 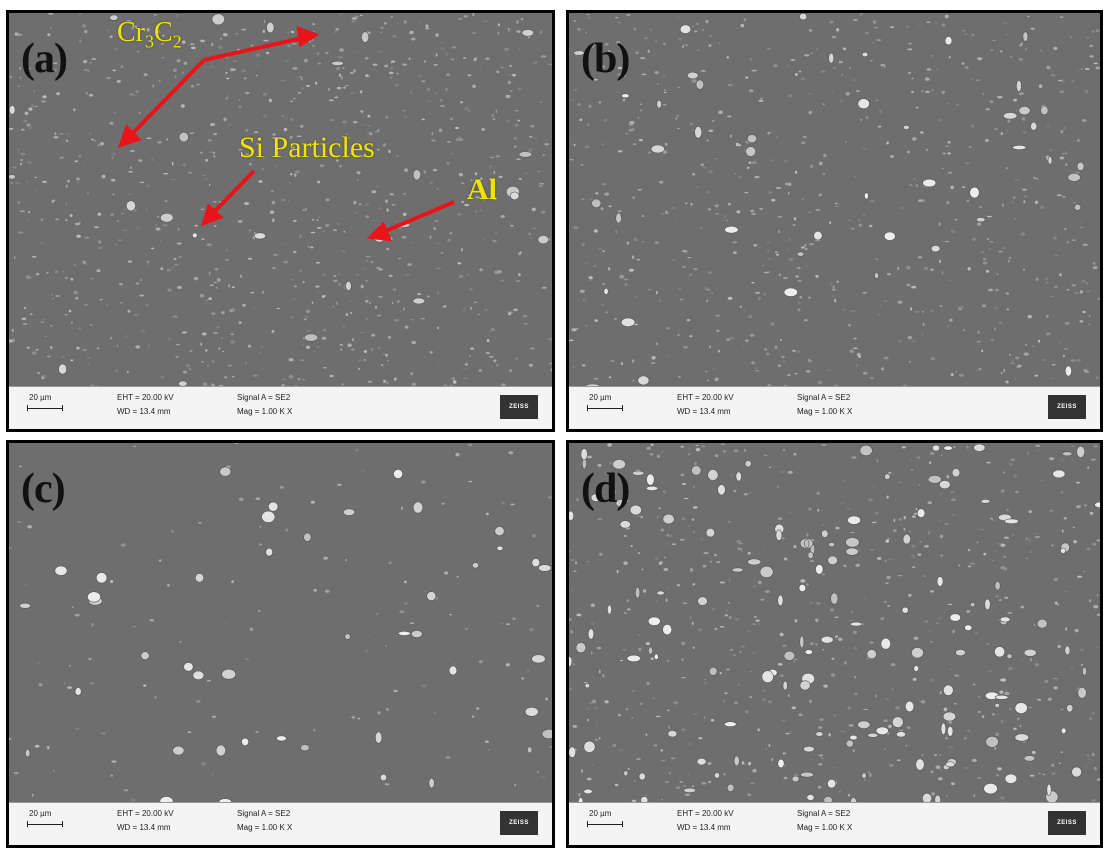 What do you see at coordinates (43, 489) in the screenshot?
I see `panel-label-c: (c)` at bounding box center [43, 489].